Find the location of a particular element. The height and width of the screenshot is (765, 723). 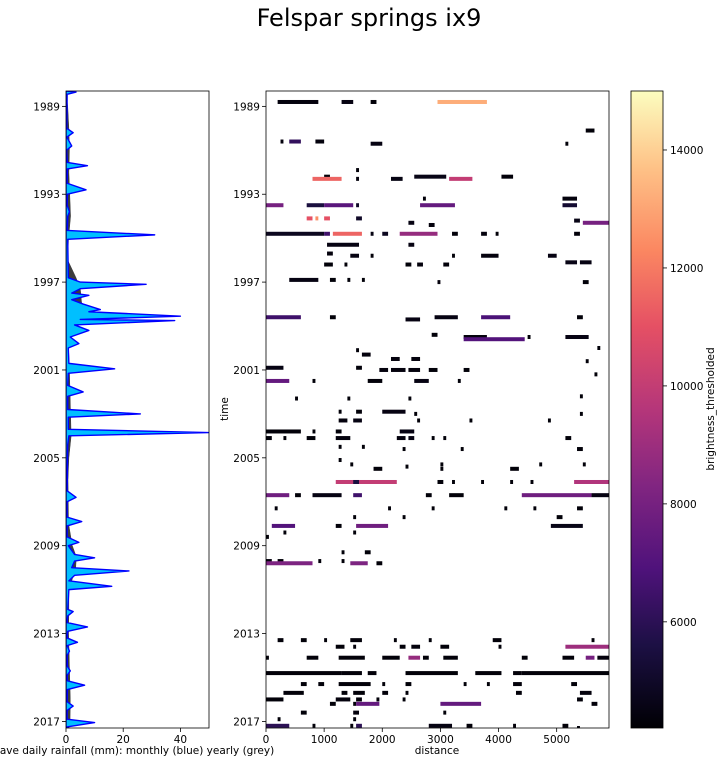

rainfall-ytick-label: 2005 is located at coordinates (46, 459).